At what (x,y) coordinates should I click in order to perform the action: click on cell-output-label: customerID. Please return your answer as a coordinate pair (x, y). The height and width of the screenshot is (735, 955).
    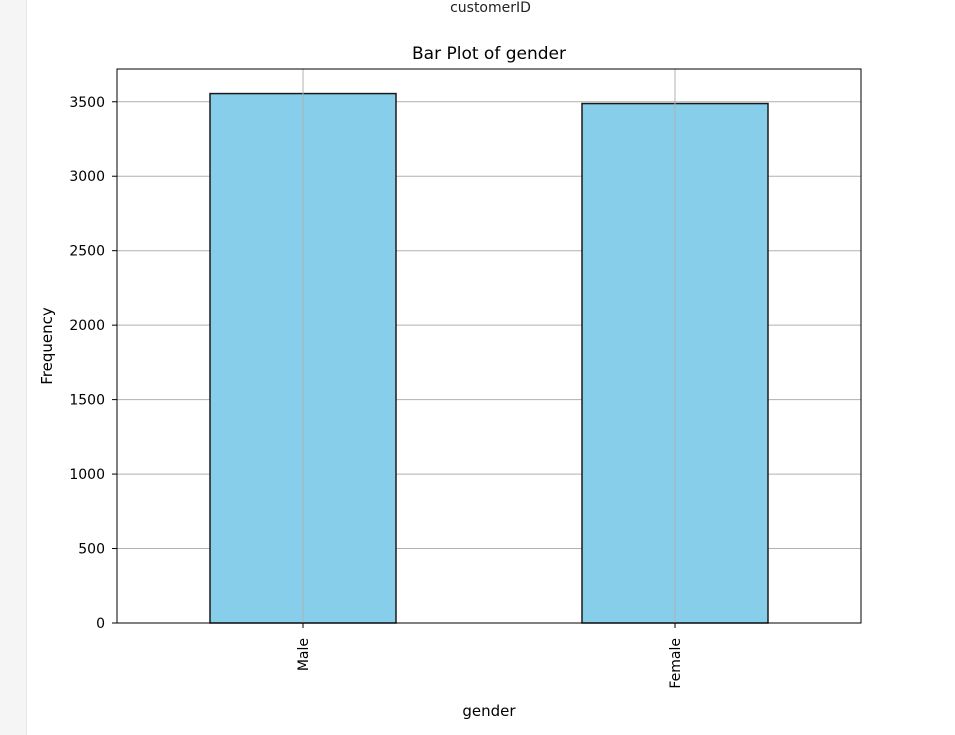
    Looking at the image, I should click on (490, 8).